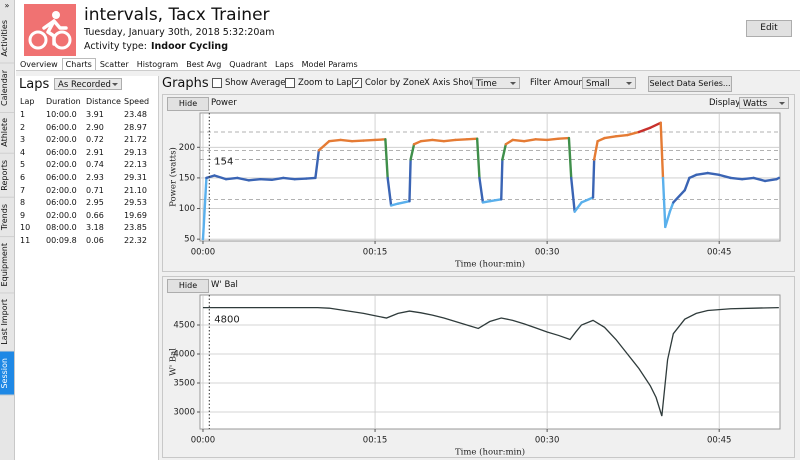 The width and height of the screenshot is (800, 460). I want to click on y-axis-title: Power (watts), so click(173, 177).